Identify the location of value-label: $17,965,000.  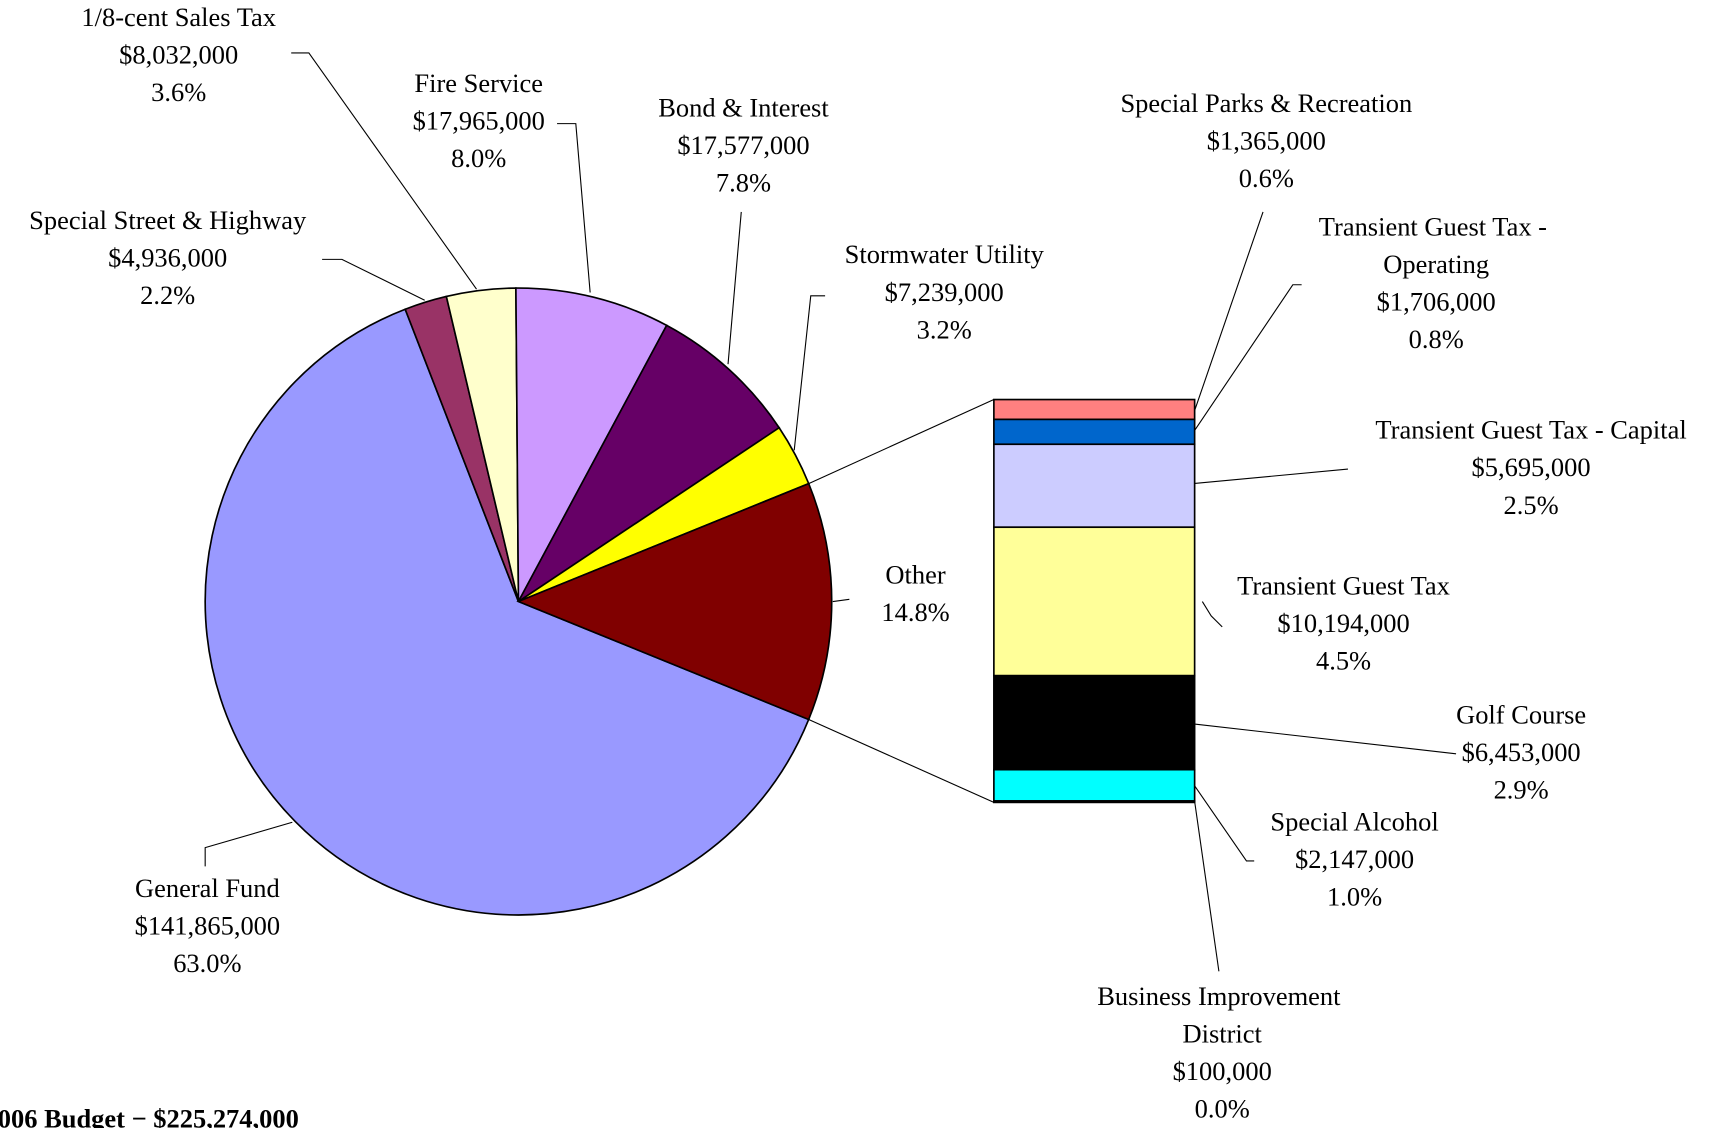
(479, 121).